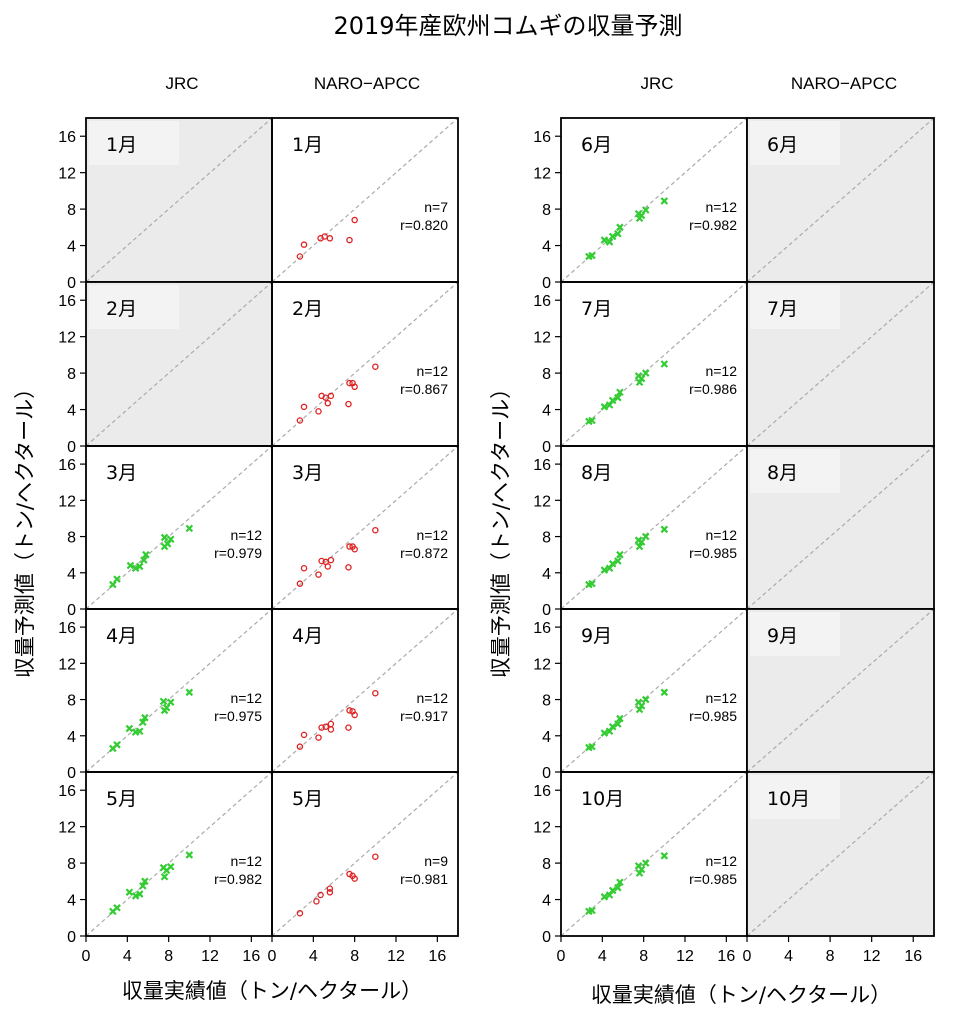 This screenshot has width=973, height=1027. What do you see at coordinates (596, 309) in the screenshot?
I see `month-label: 7月` at bounding box center [596, 309].